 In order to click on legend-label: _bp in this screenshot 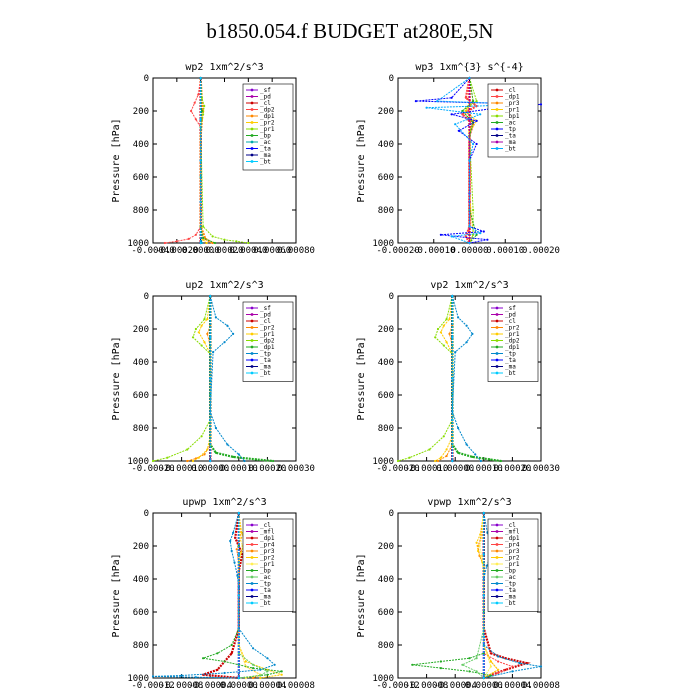, I will do `click(265, 571)`.